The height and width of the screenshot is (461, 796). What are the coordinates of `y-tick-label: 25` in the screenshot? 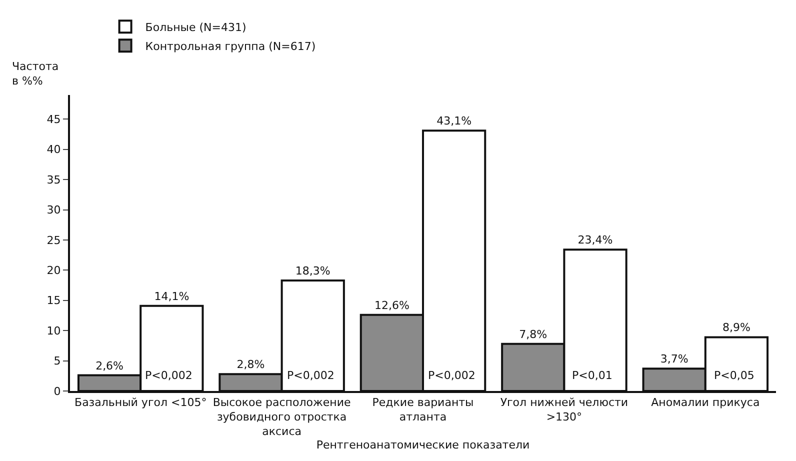 It's located at (53, 240).